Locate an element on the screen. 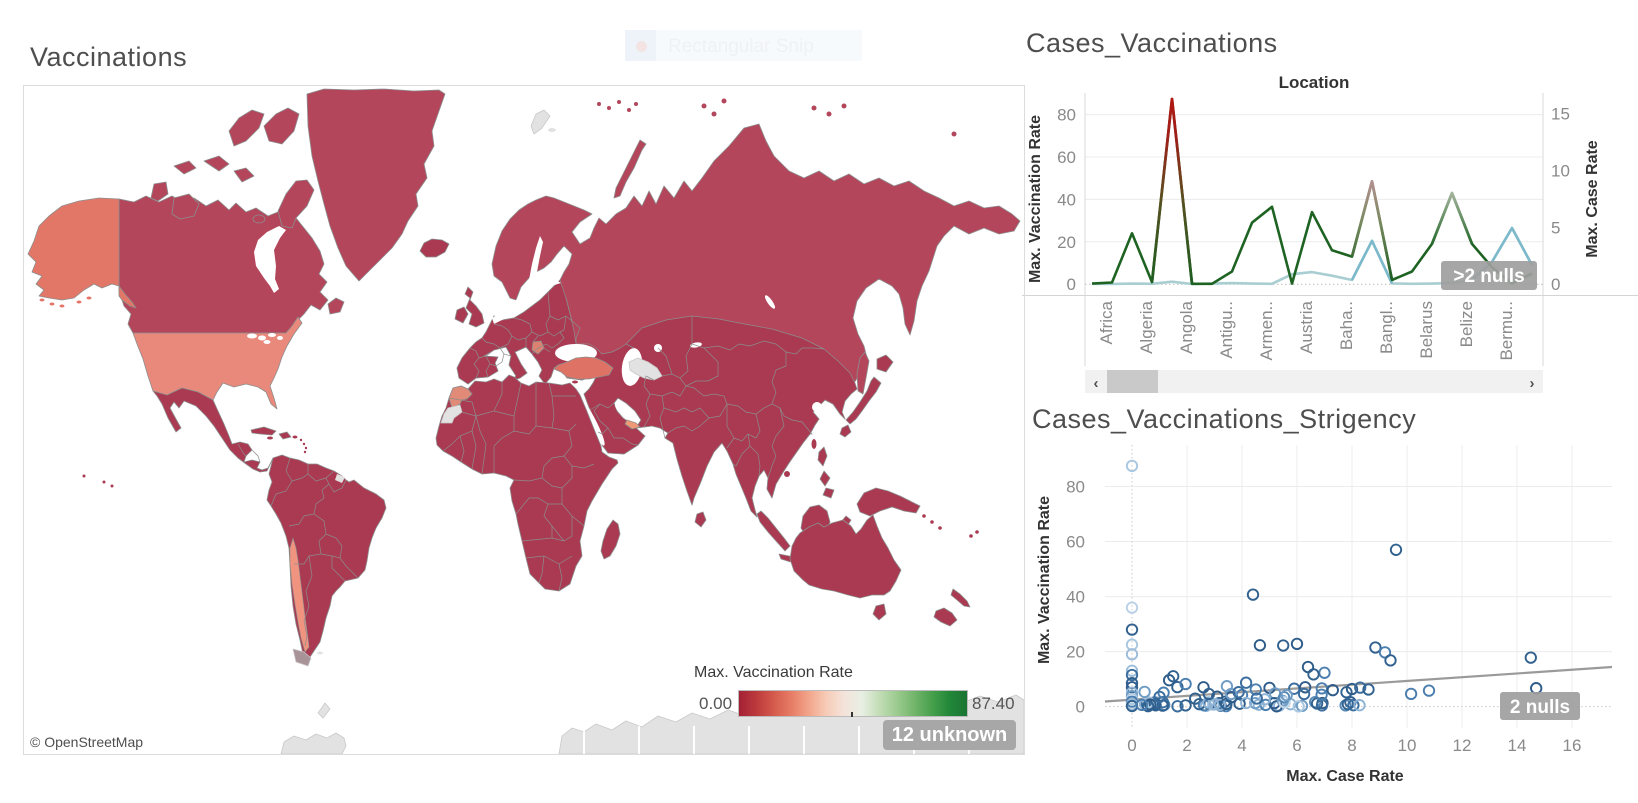  svg-text: 6 is located at coordinates (1296, 745).